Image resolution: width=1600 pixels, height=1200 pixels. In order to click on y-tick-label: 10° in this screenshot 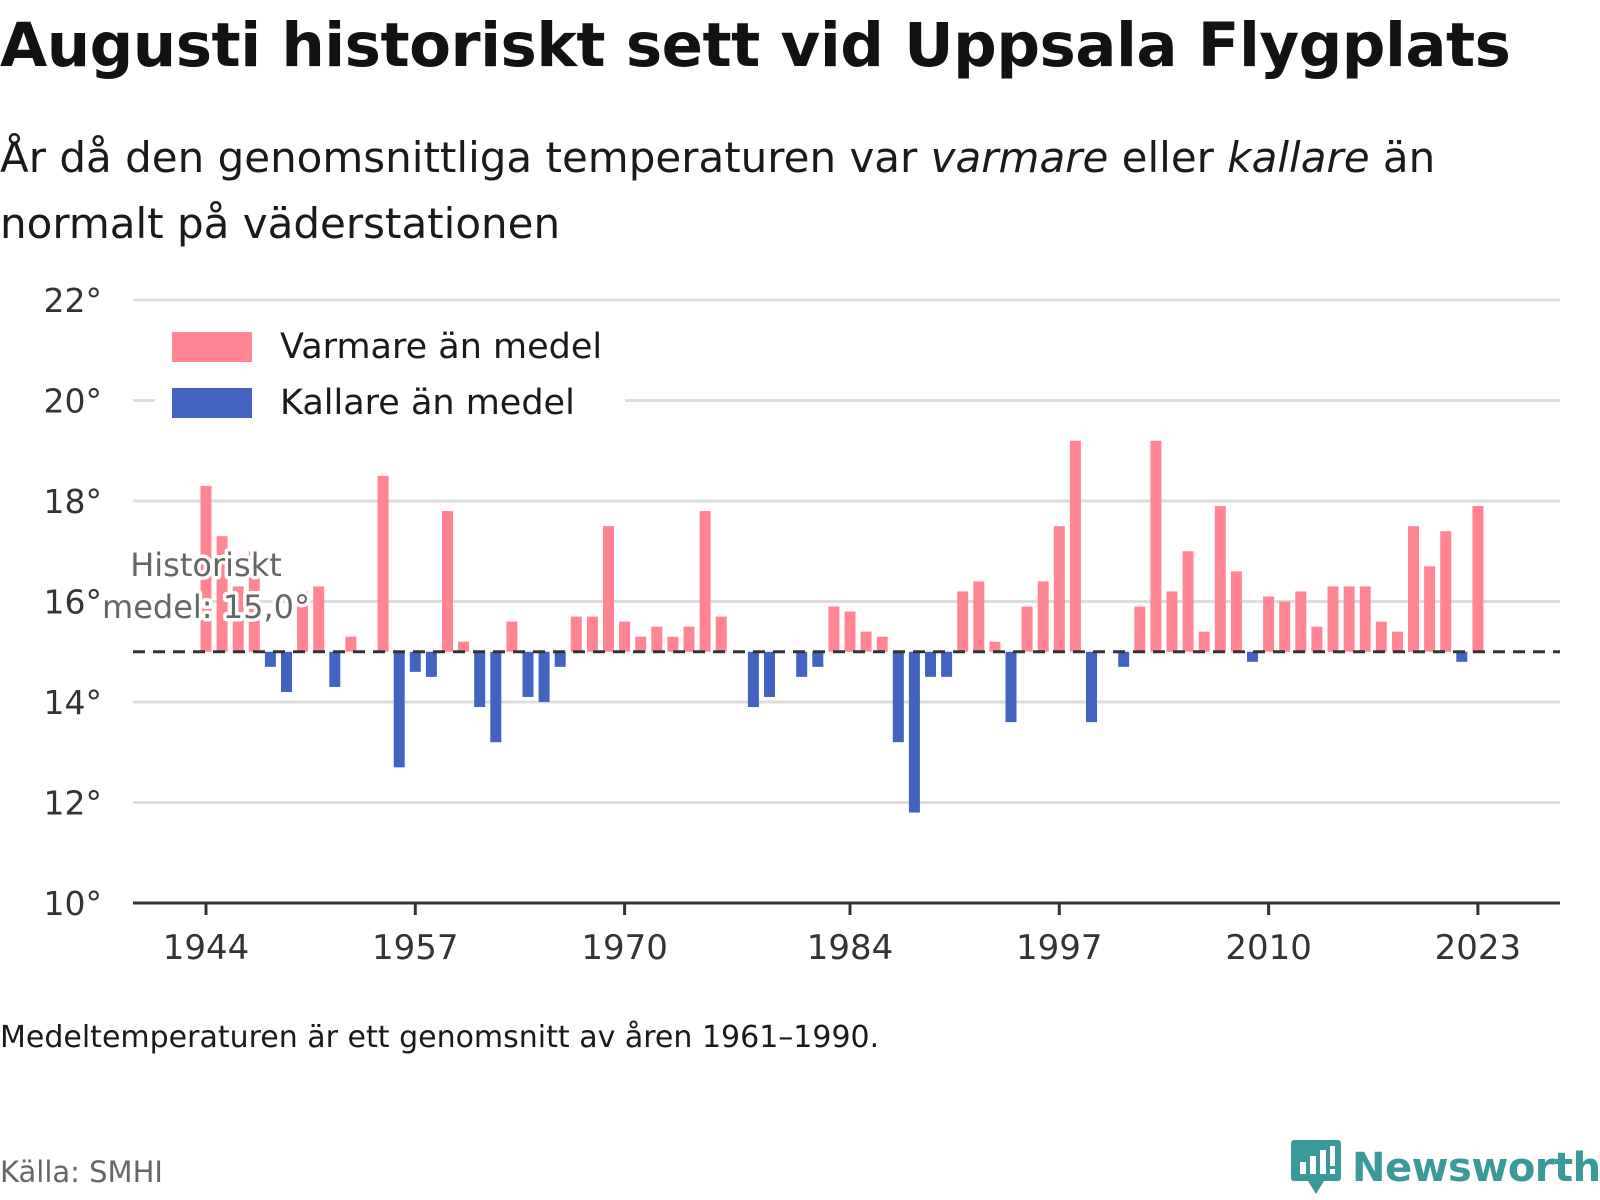, I will do `click(73, 903)`.